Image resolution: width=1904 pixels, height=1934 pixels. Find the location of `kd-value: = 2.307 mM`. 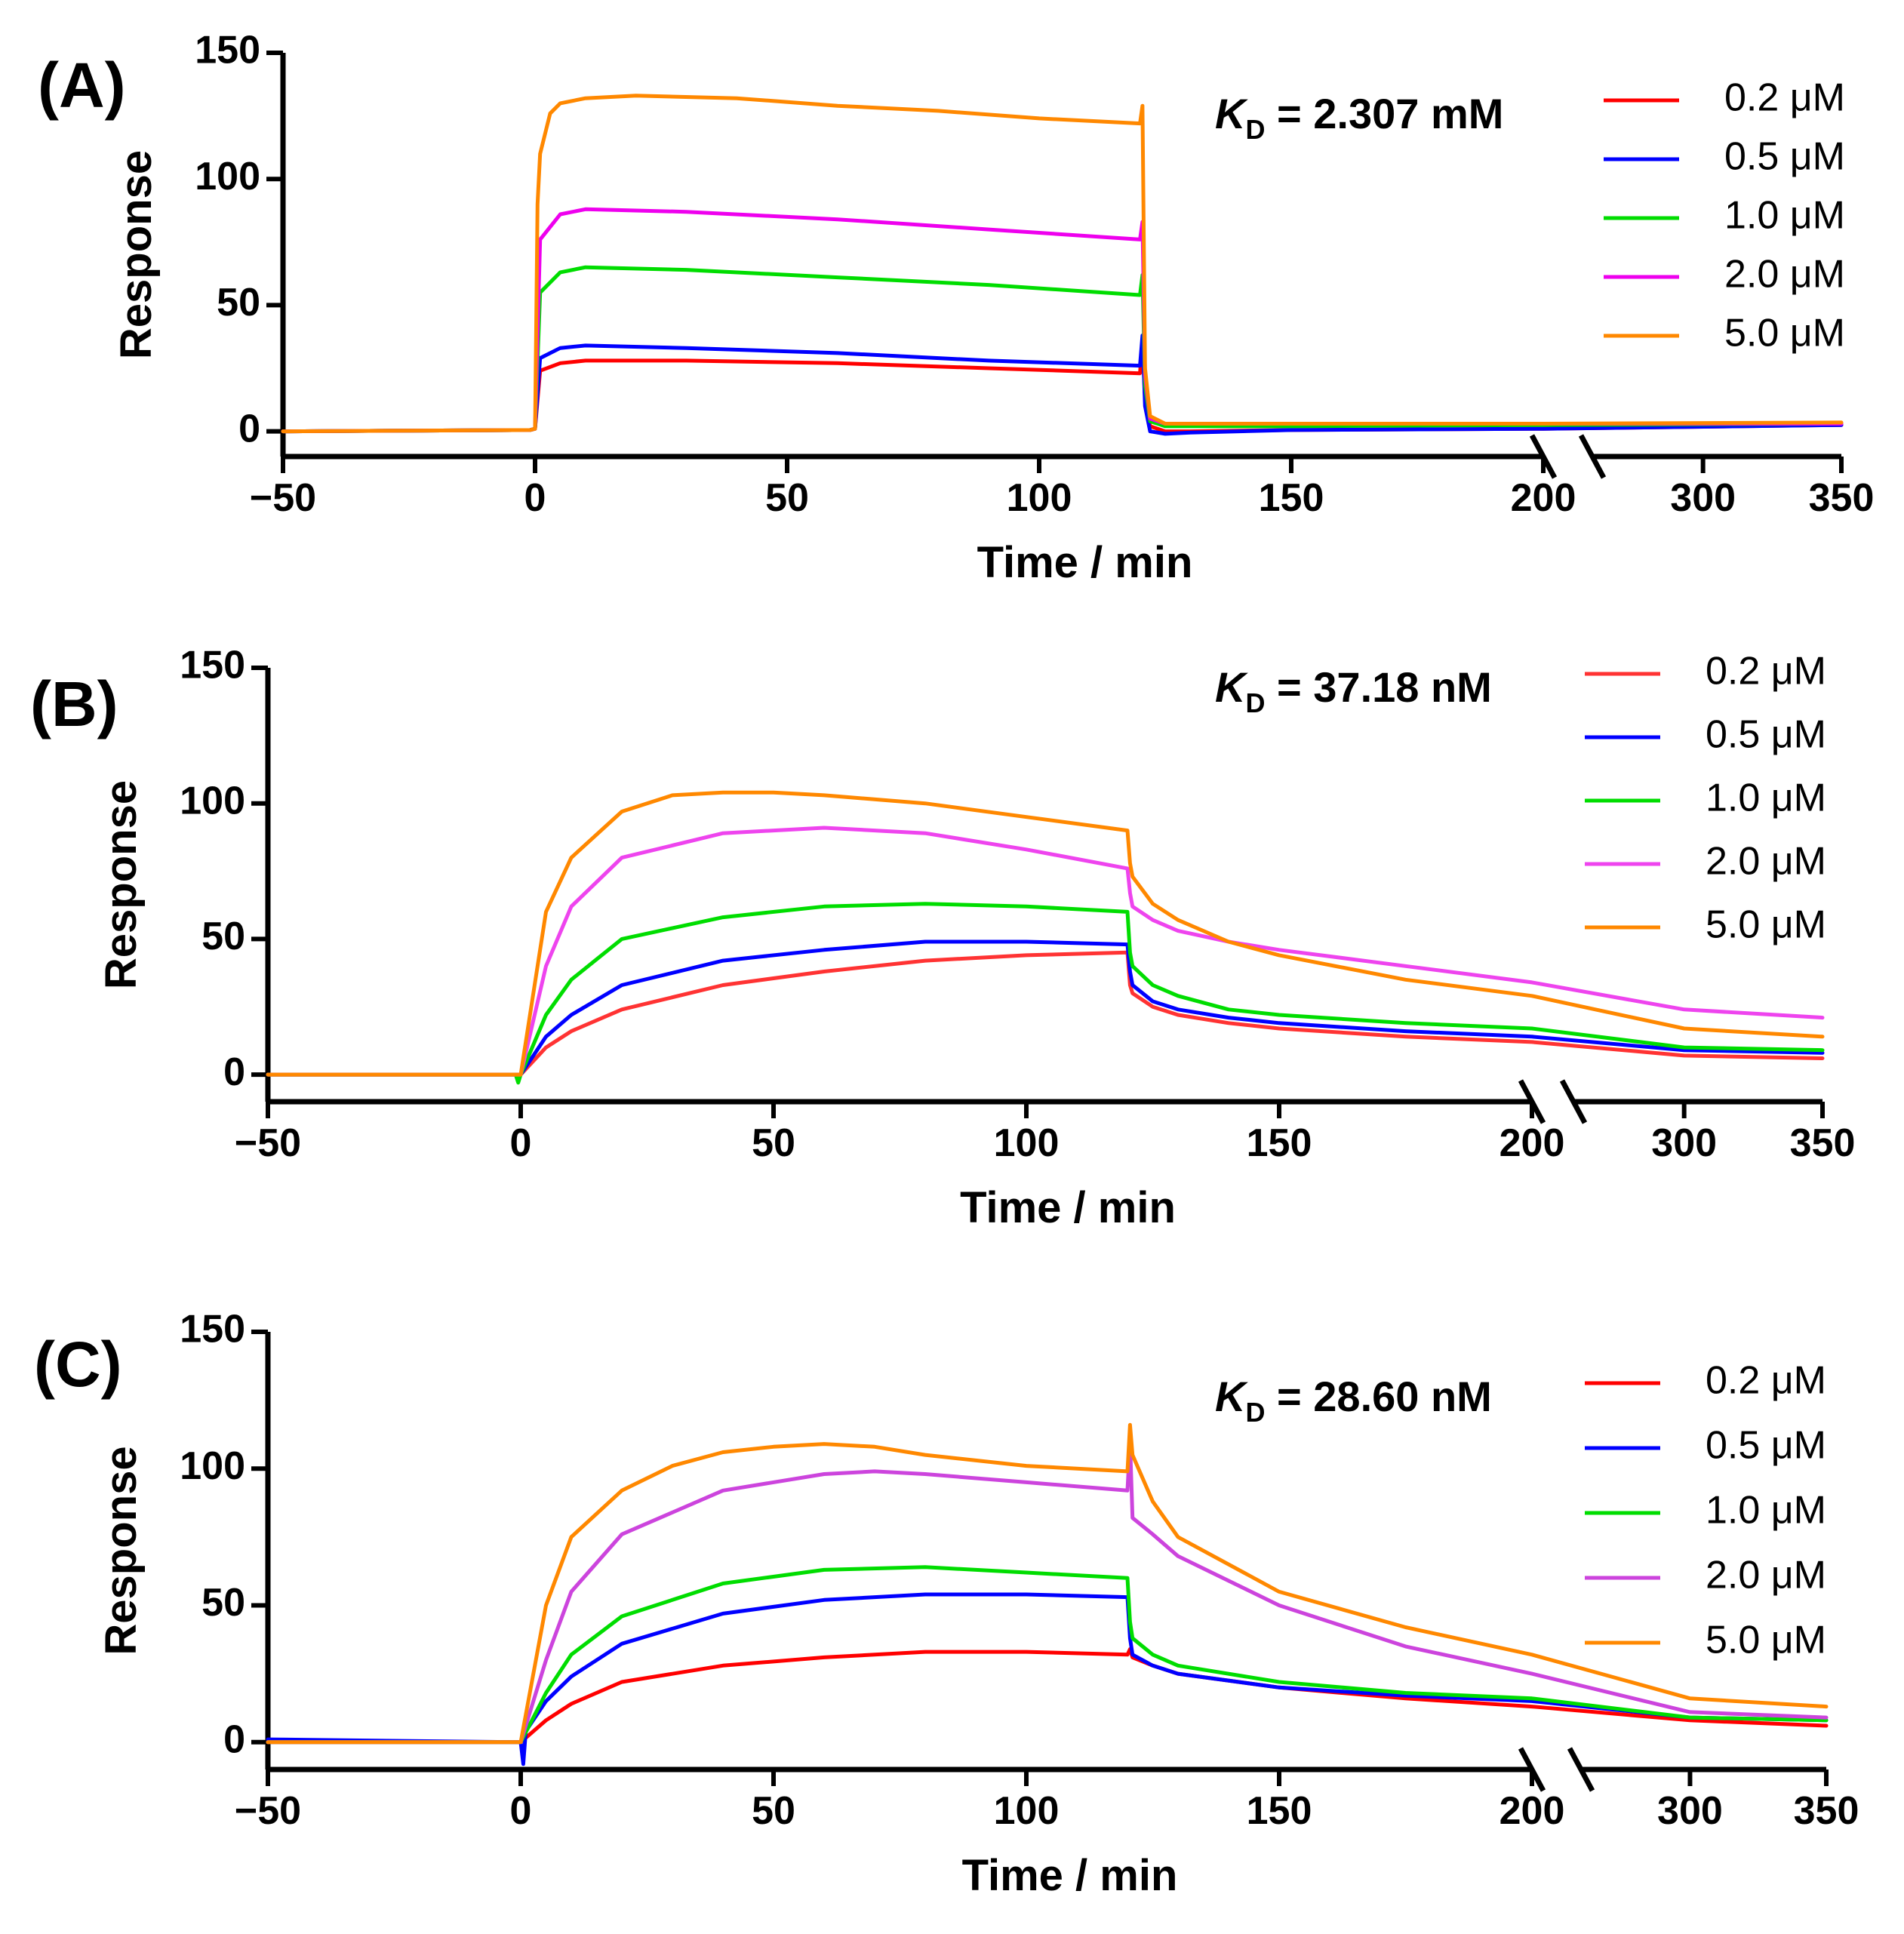

kd-value: = 2.307 mM is located at coordinates (1384, 113).